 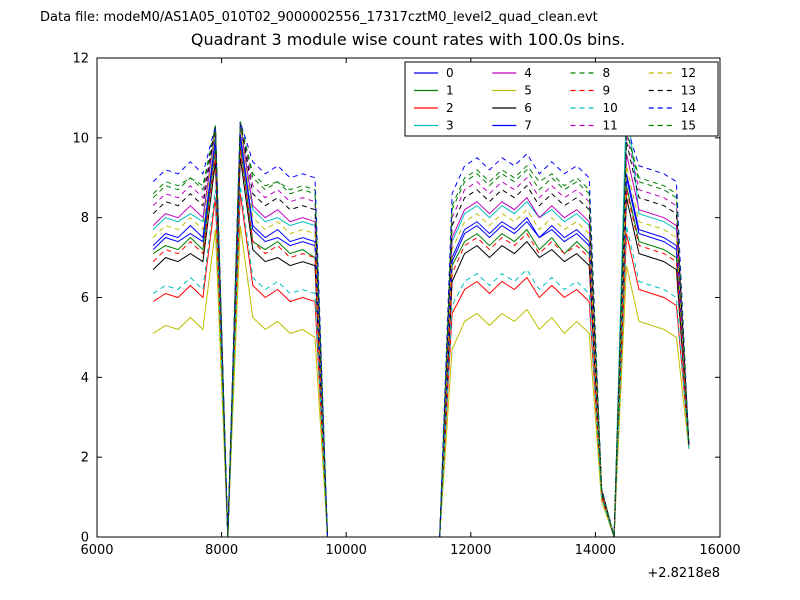 I want to click on legend-label-4: 4, so click(x=528, y=73).